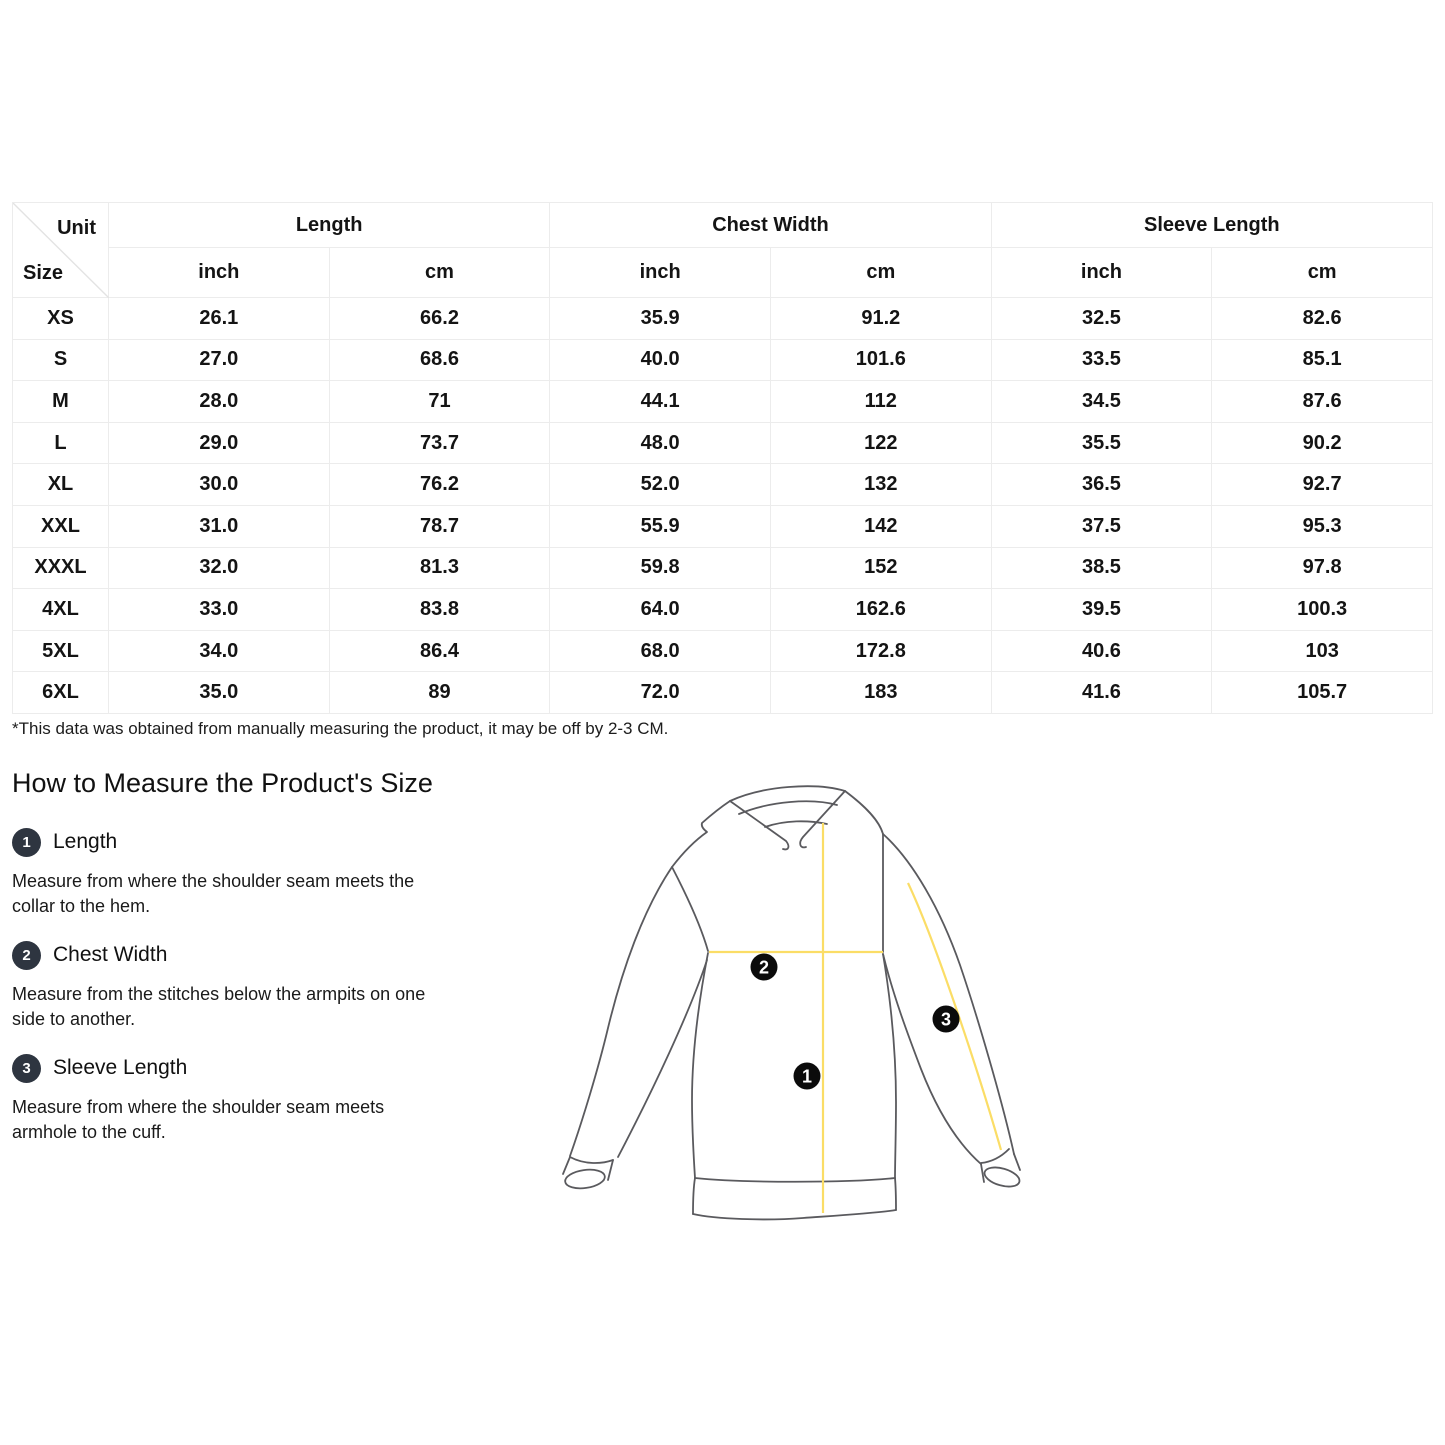 Image resolution: width=1445 pixels, height=1445 pixels. Describe the element at coordinates (796, 824) in the screenshot. I see `hood-collar-back` at that location.